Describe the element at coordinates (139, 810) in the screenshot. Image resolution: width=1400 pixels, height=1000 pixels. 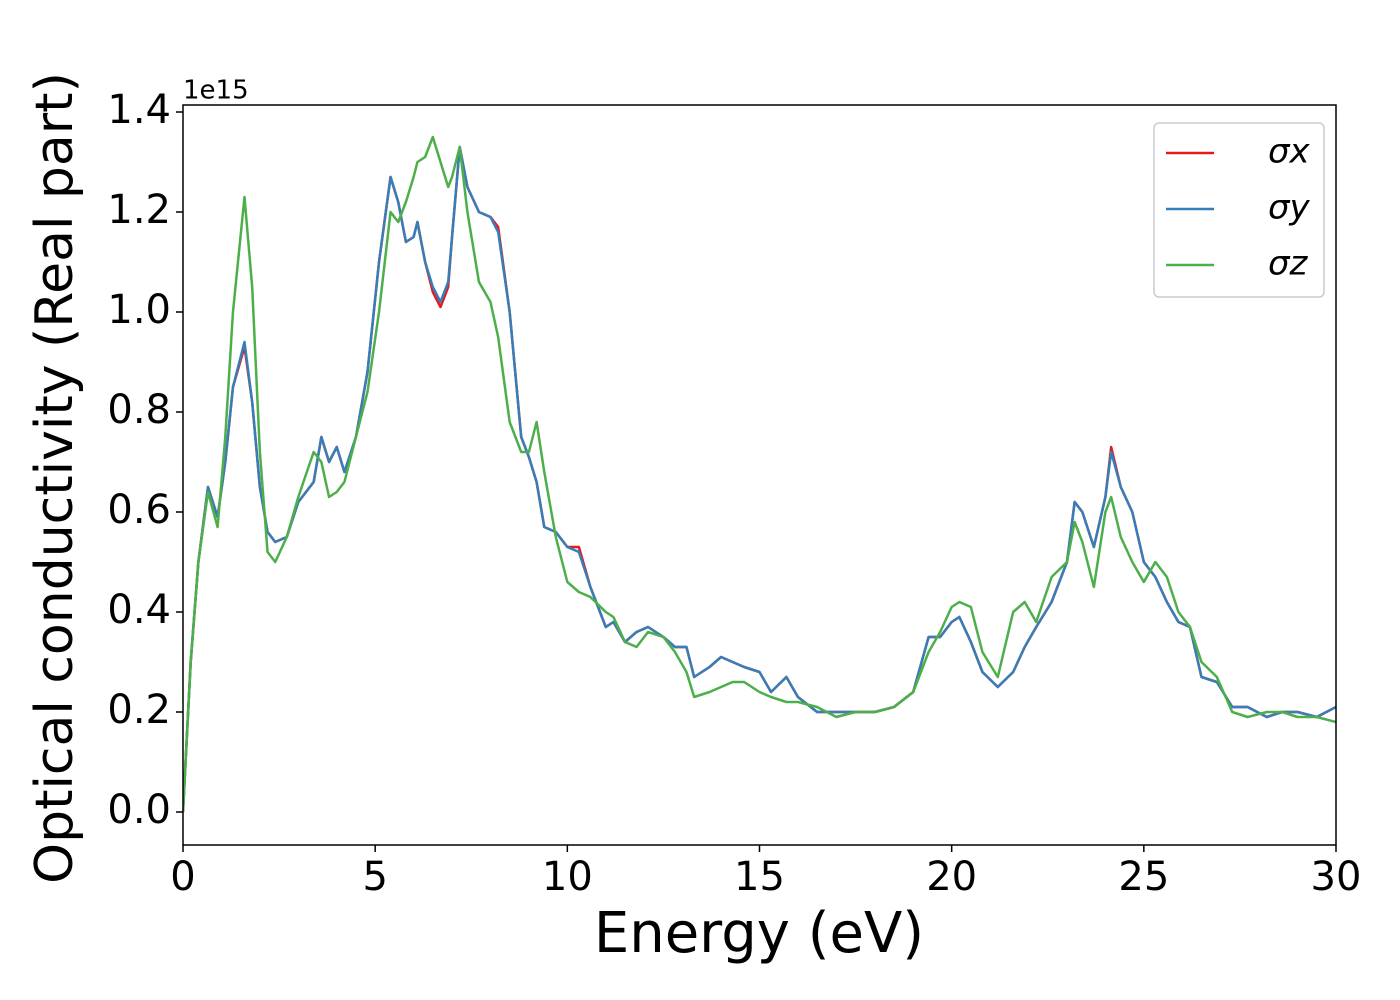
I see `y-tick-label: 0.0` at that location.